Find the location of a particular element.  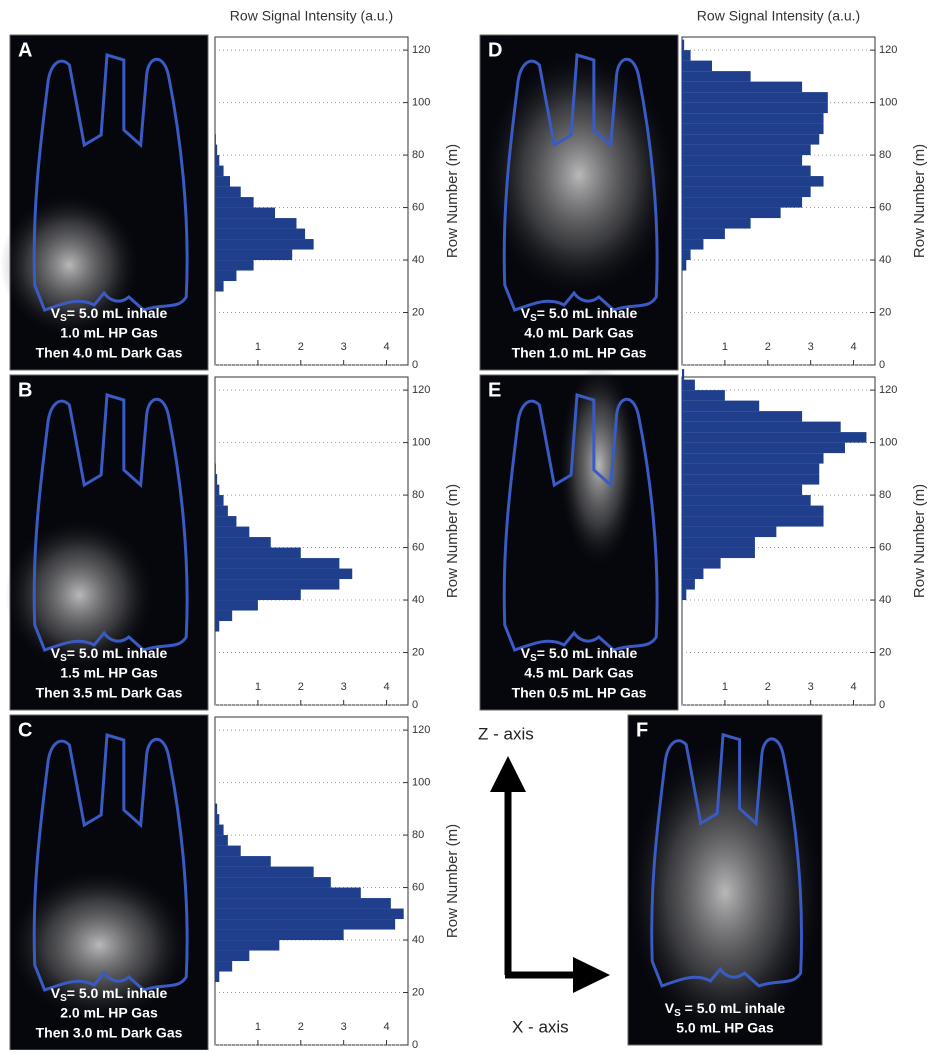

x-arrowhead is located at coordinates (591, 975).